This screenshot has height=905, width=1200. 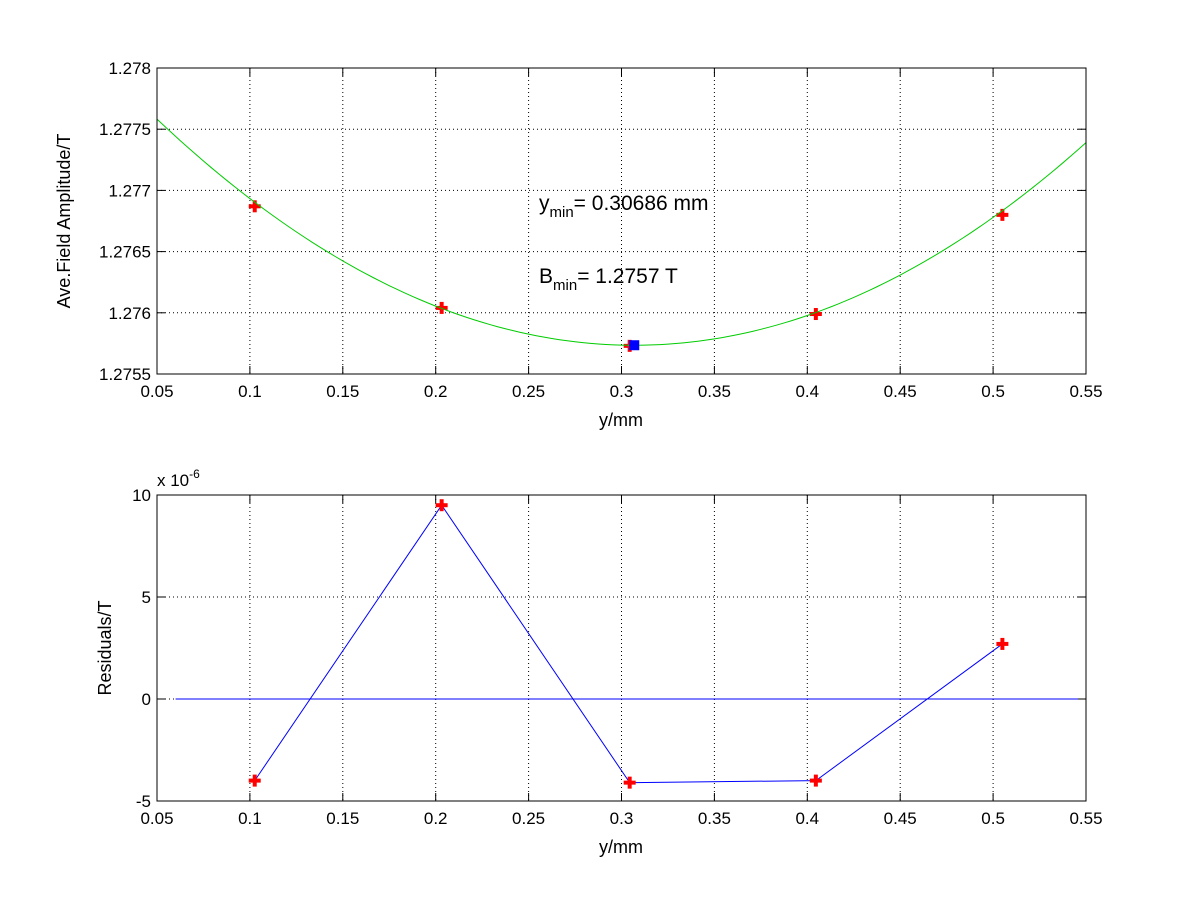 I want to click on y-tick-label: 5, so click(x=146, y=597).